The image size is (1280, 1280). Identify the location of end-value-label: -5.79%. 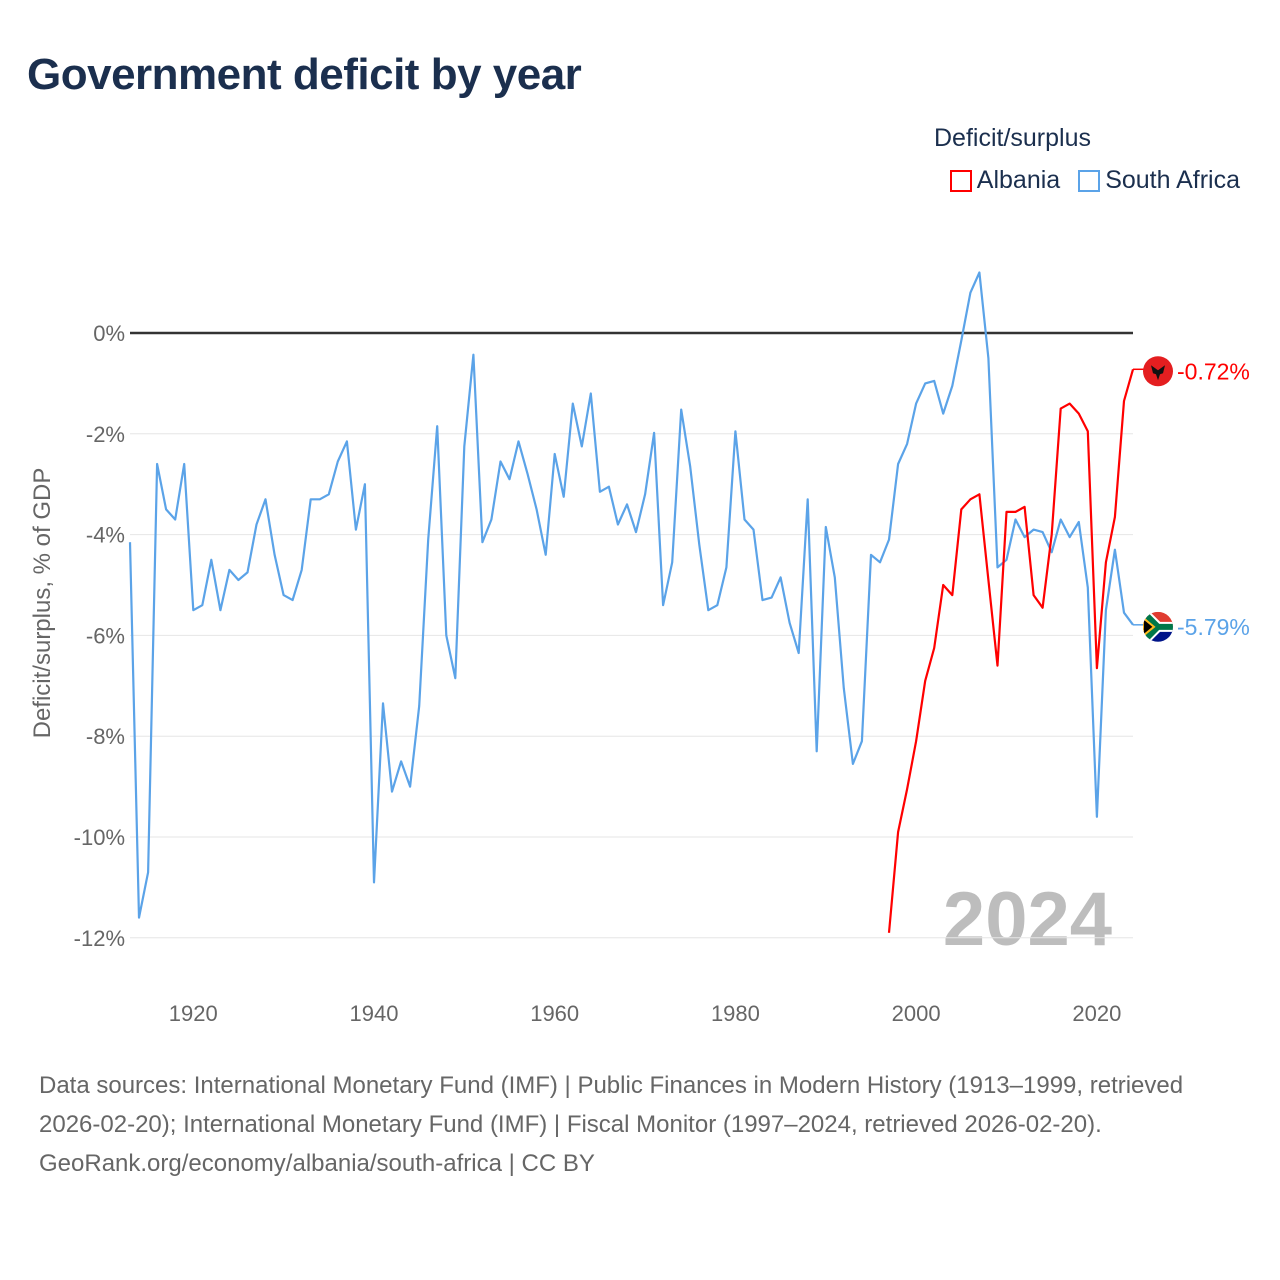
(1213, 627).